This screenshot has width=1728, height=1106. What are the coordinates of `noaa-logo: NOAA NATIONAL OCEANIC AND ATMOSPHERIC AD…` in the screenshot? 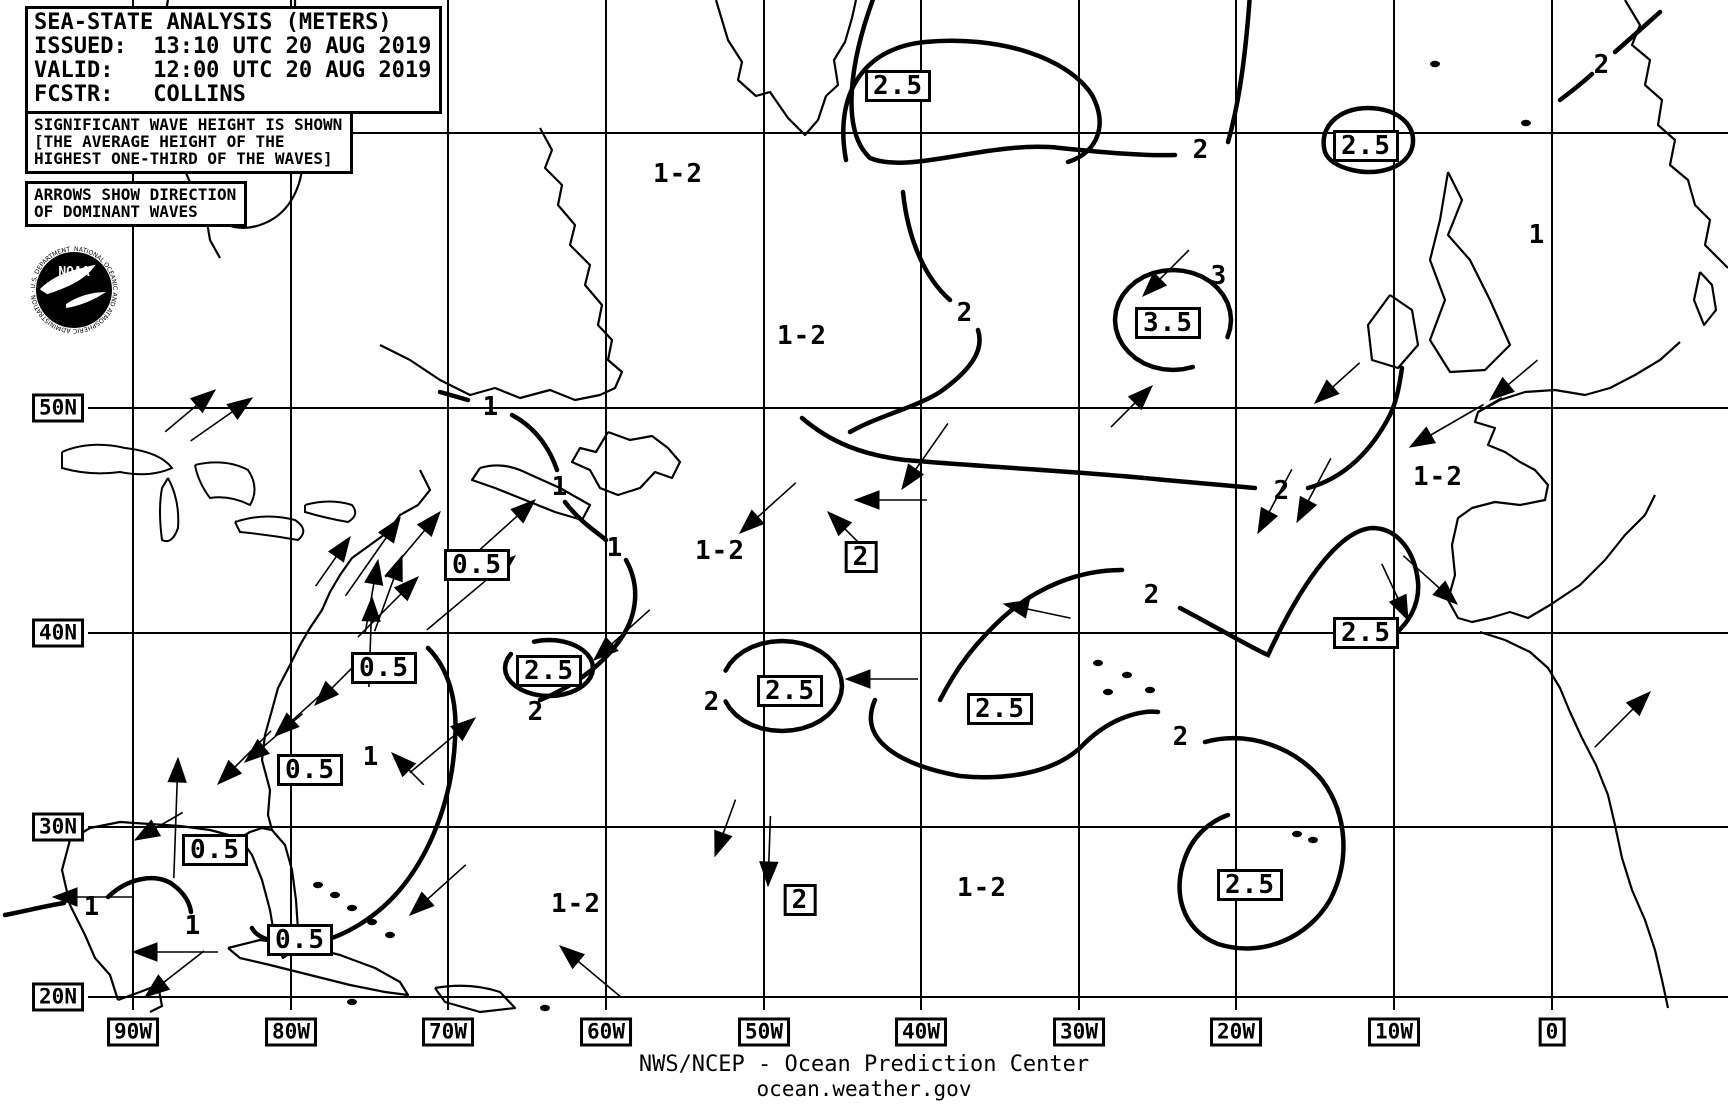 It's located at (72, 288).